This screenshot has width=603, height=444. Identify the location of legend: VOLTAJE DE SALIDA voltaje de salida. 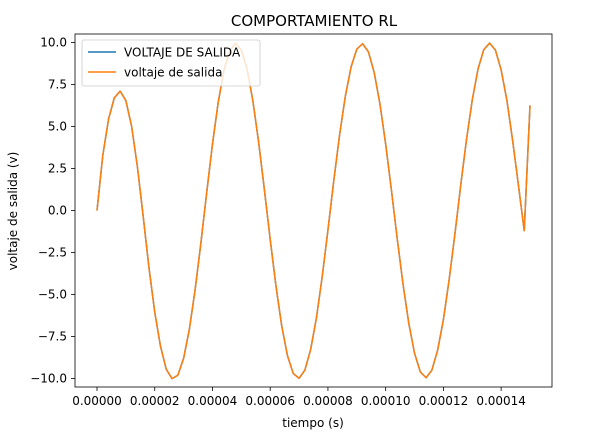
(171, 63).